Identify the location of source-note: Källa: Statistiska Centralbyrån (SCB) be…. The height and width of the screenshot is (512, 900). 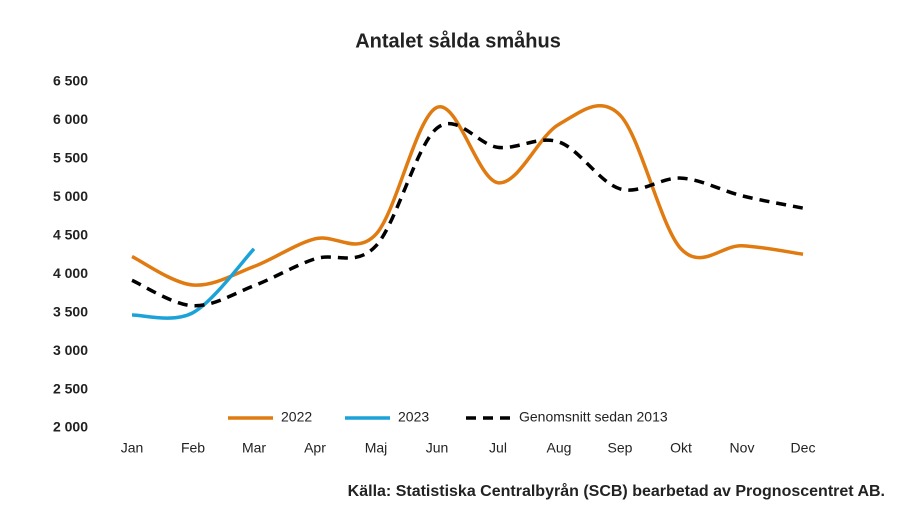
(616, 491).